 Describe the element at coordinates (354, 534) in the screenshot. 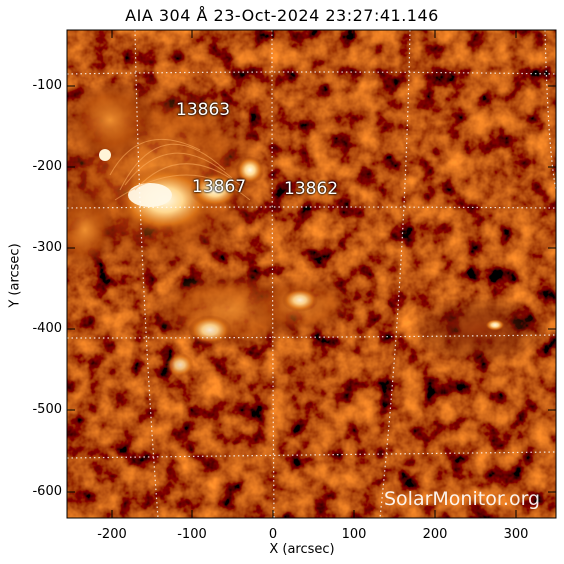

I see `x-tick-label: 100` at that location.